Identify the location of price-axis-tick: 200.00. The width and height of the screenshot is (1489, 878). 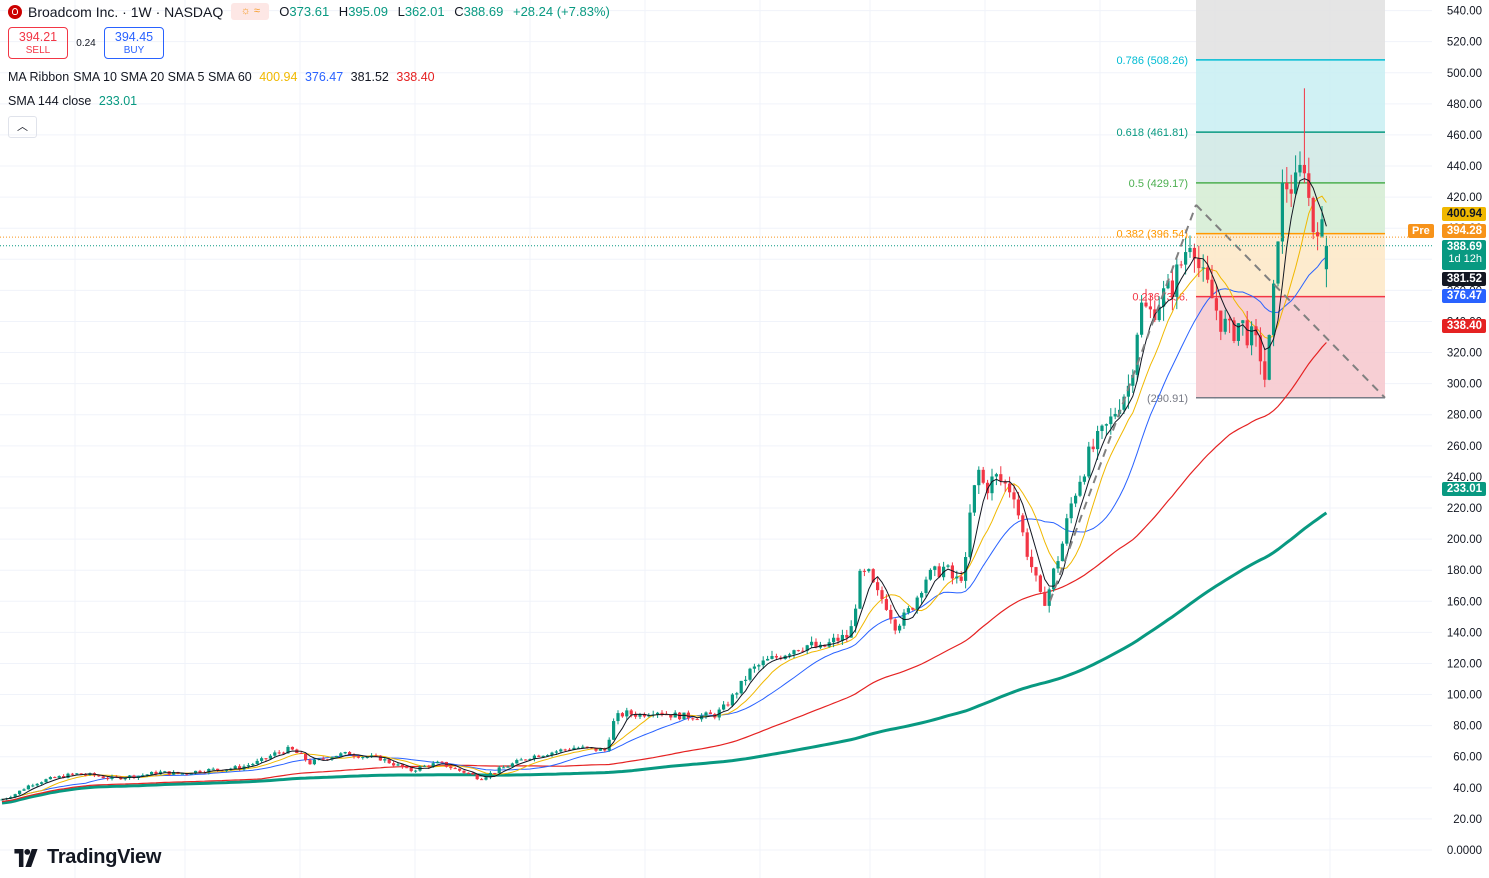
(1464, 540).